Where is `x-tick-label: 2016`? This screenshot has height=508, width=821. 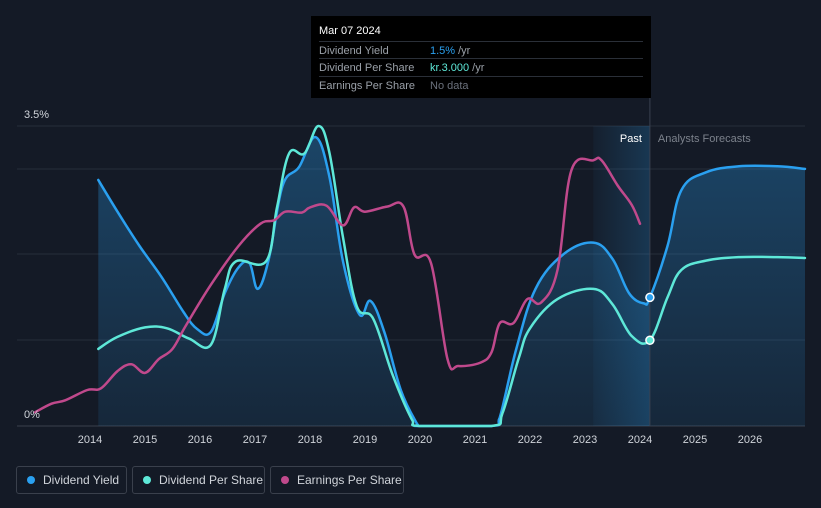
x-tick-label: 2016 is located at coordinates (200, 440).